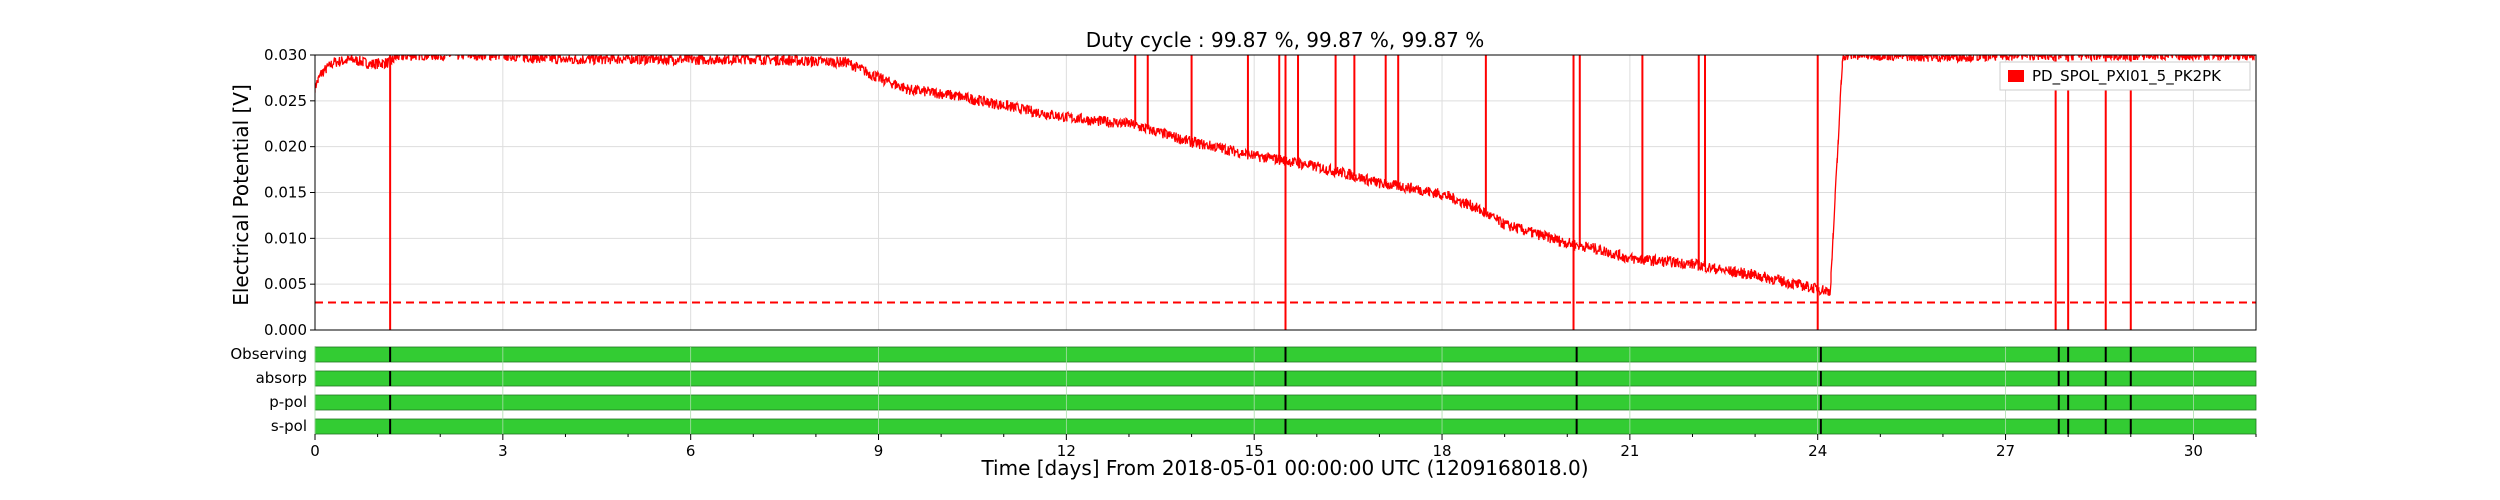  Describe the element at coordinates (285, 330) in the screenshot. I see `y-tick-label: 0.000` at that location.